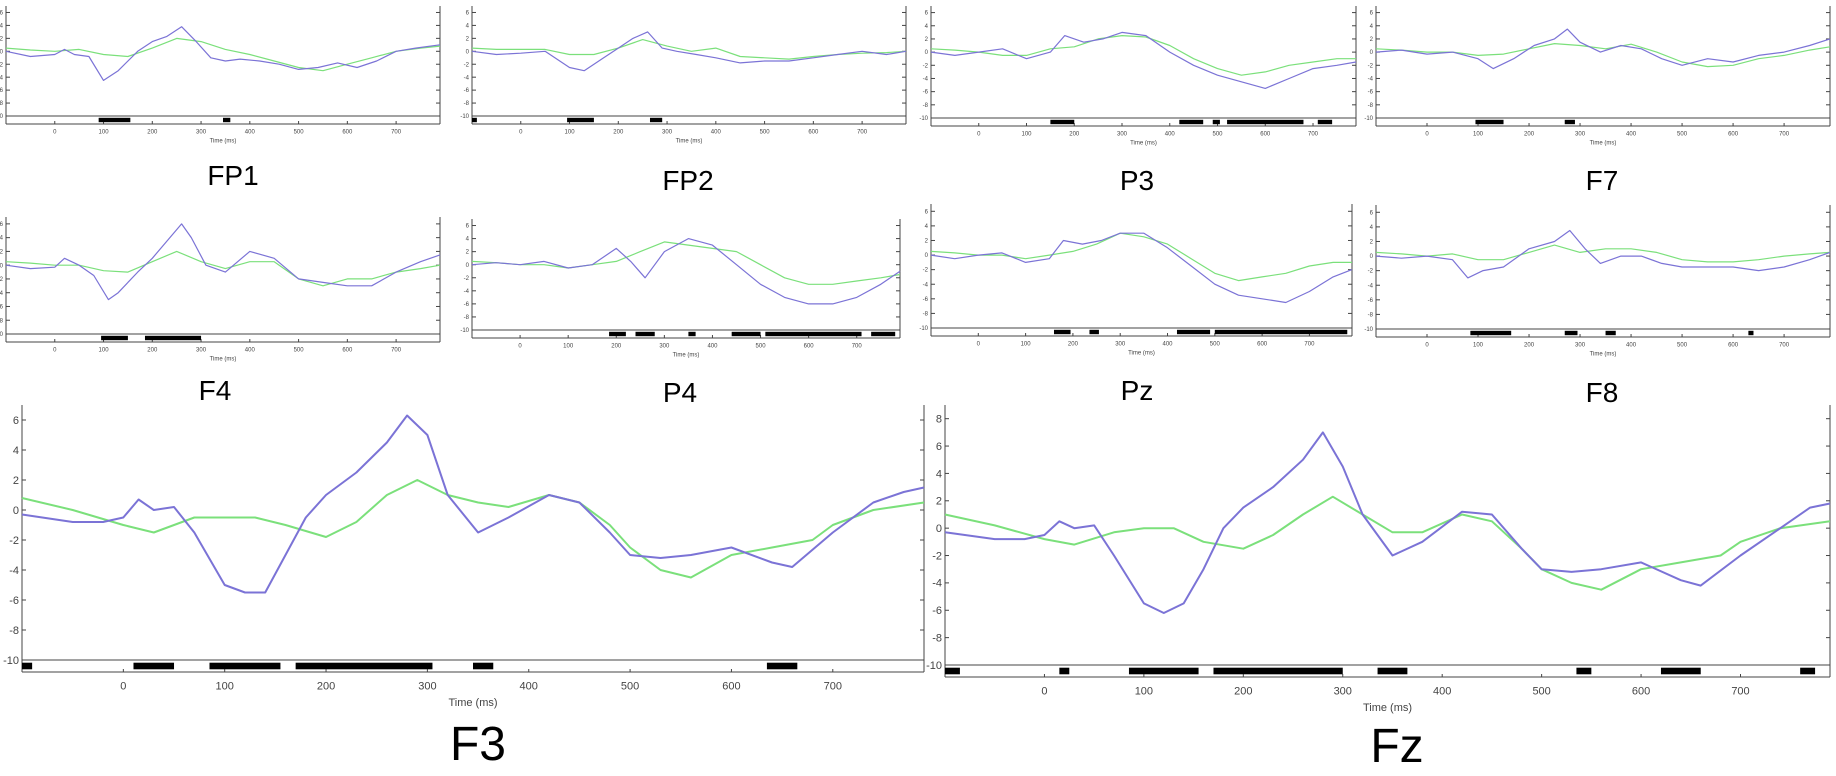  I want to click on panel-label: Fz, so click(1396, 746).